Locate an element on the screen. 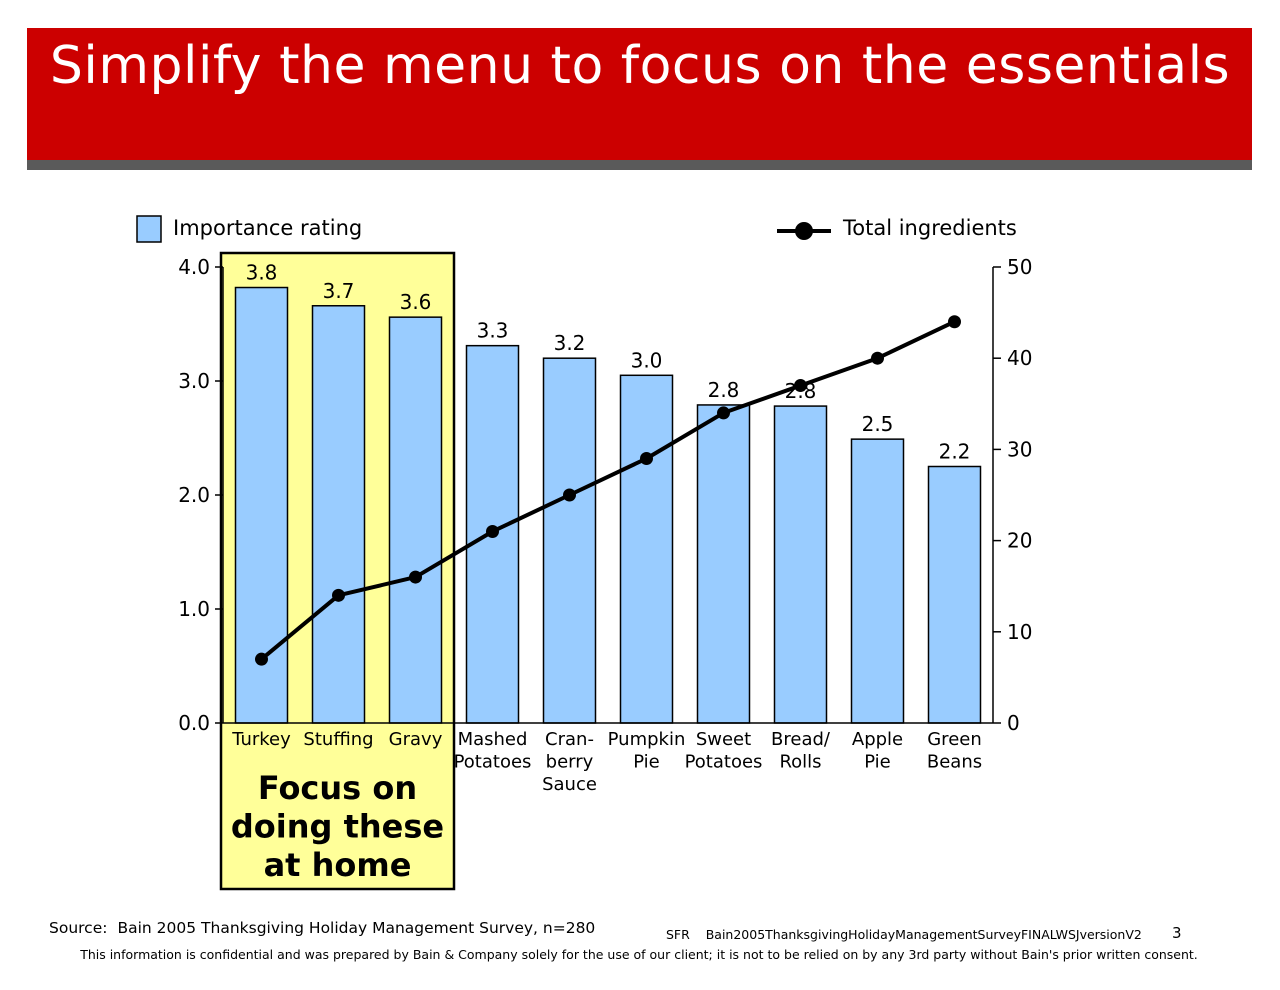 The width and height of the screenshot is (1280, 990). right-axis-tick-label: 20 is located at coordinates (1019, 541).